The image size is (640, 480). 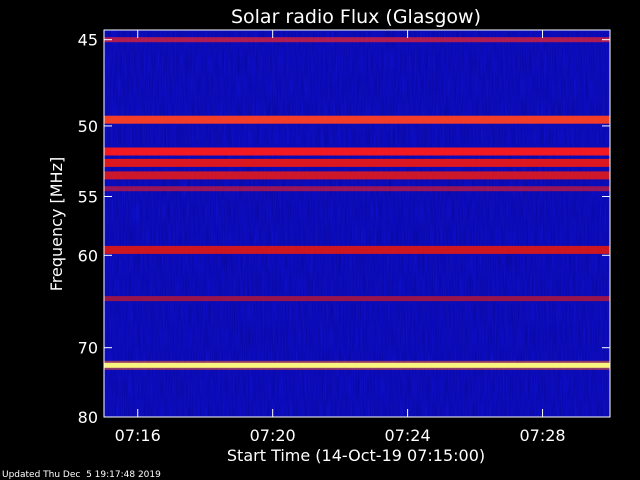 I want to click on y-tick-label-4: 70, so click(x=88, y=348).